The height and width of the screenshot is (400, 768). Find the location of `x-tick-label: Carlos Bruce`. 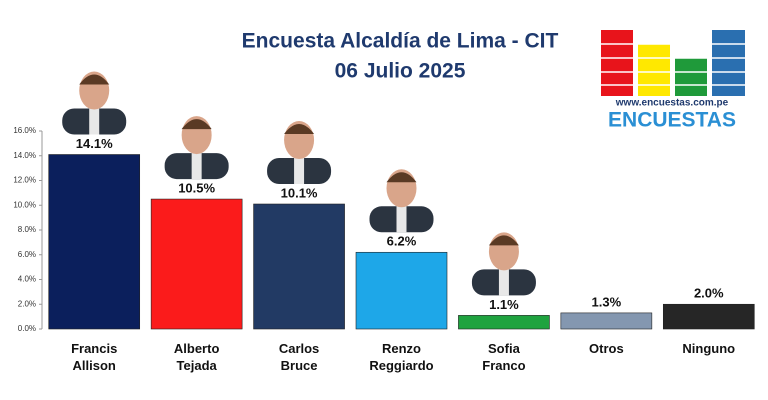

x-tick-label: Carlos Bruce is located at coordinates (299, 357).